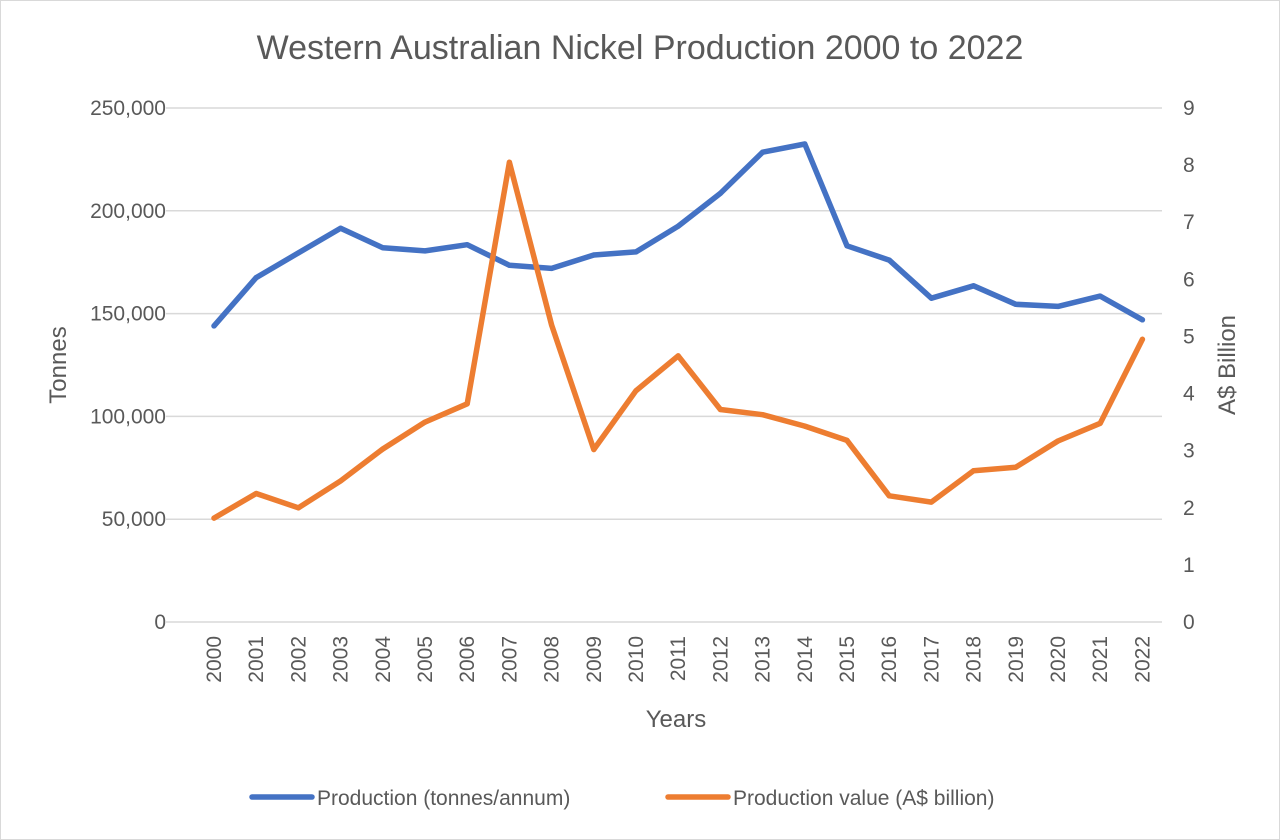 This screenshot has height=840, width=1280. I want to click on y2-tick-label: 6, so click(1189, 279).